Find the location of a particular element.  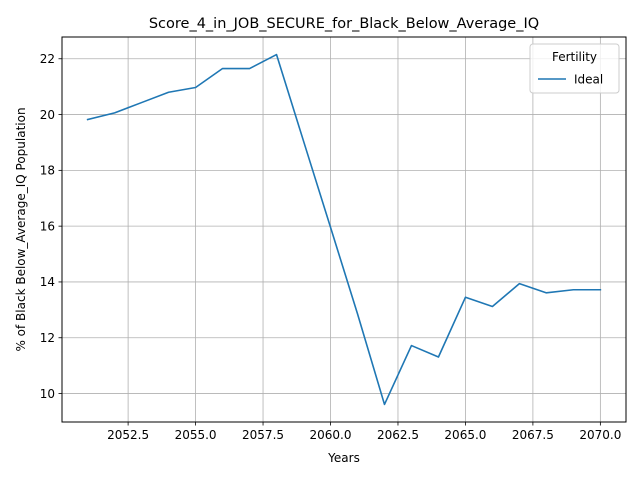

legend-entries: Ideal is located at coordinates (570, 79).